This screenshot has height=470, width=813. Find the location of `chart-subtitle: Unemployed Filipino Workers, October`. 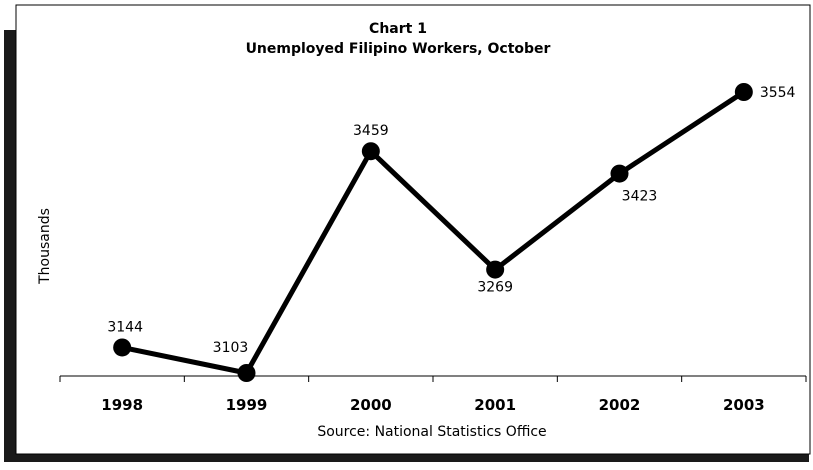

chart-subtitle: Unemployed Filipino Workers, October is located at coordinates (398, 49).